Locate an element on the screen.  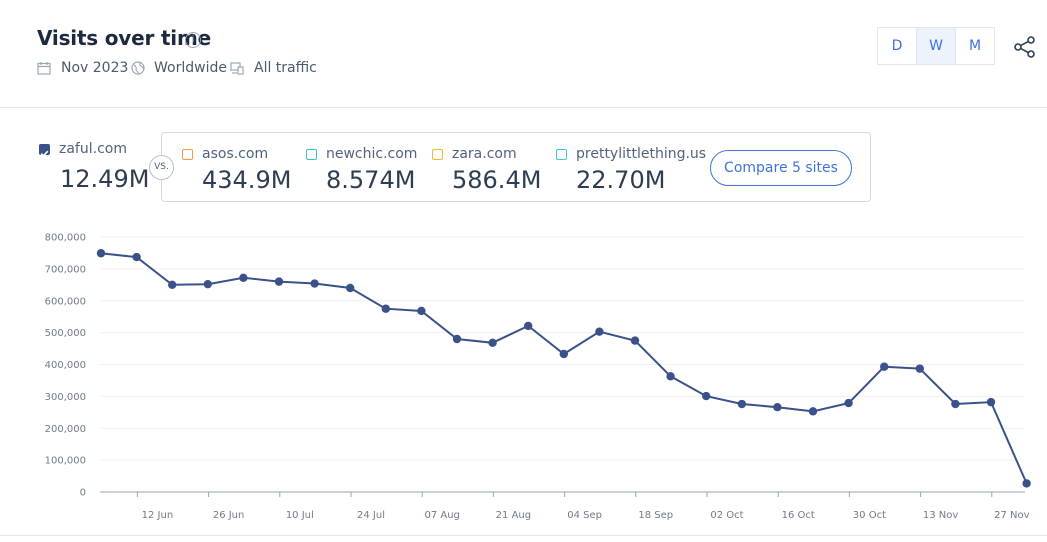
share-icon is located at coordinates (1025, 47).